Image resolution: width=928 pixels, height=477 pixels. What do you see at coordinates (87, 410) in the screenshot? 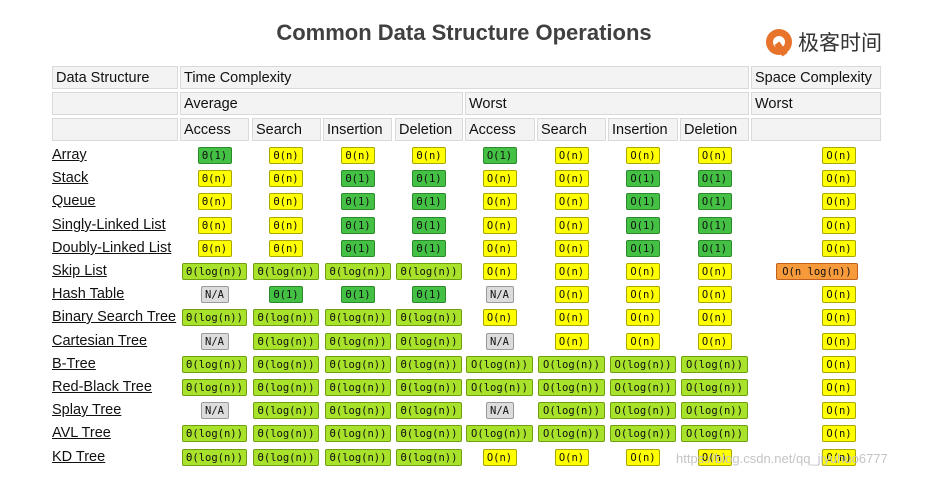
I see `row-link-splay-tree: Splay Tree` at bounding box center [87, 410].